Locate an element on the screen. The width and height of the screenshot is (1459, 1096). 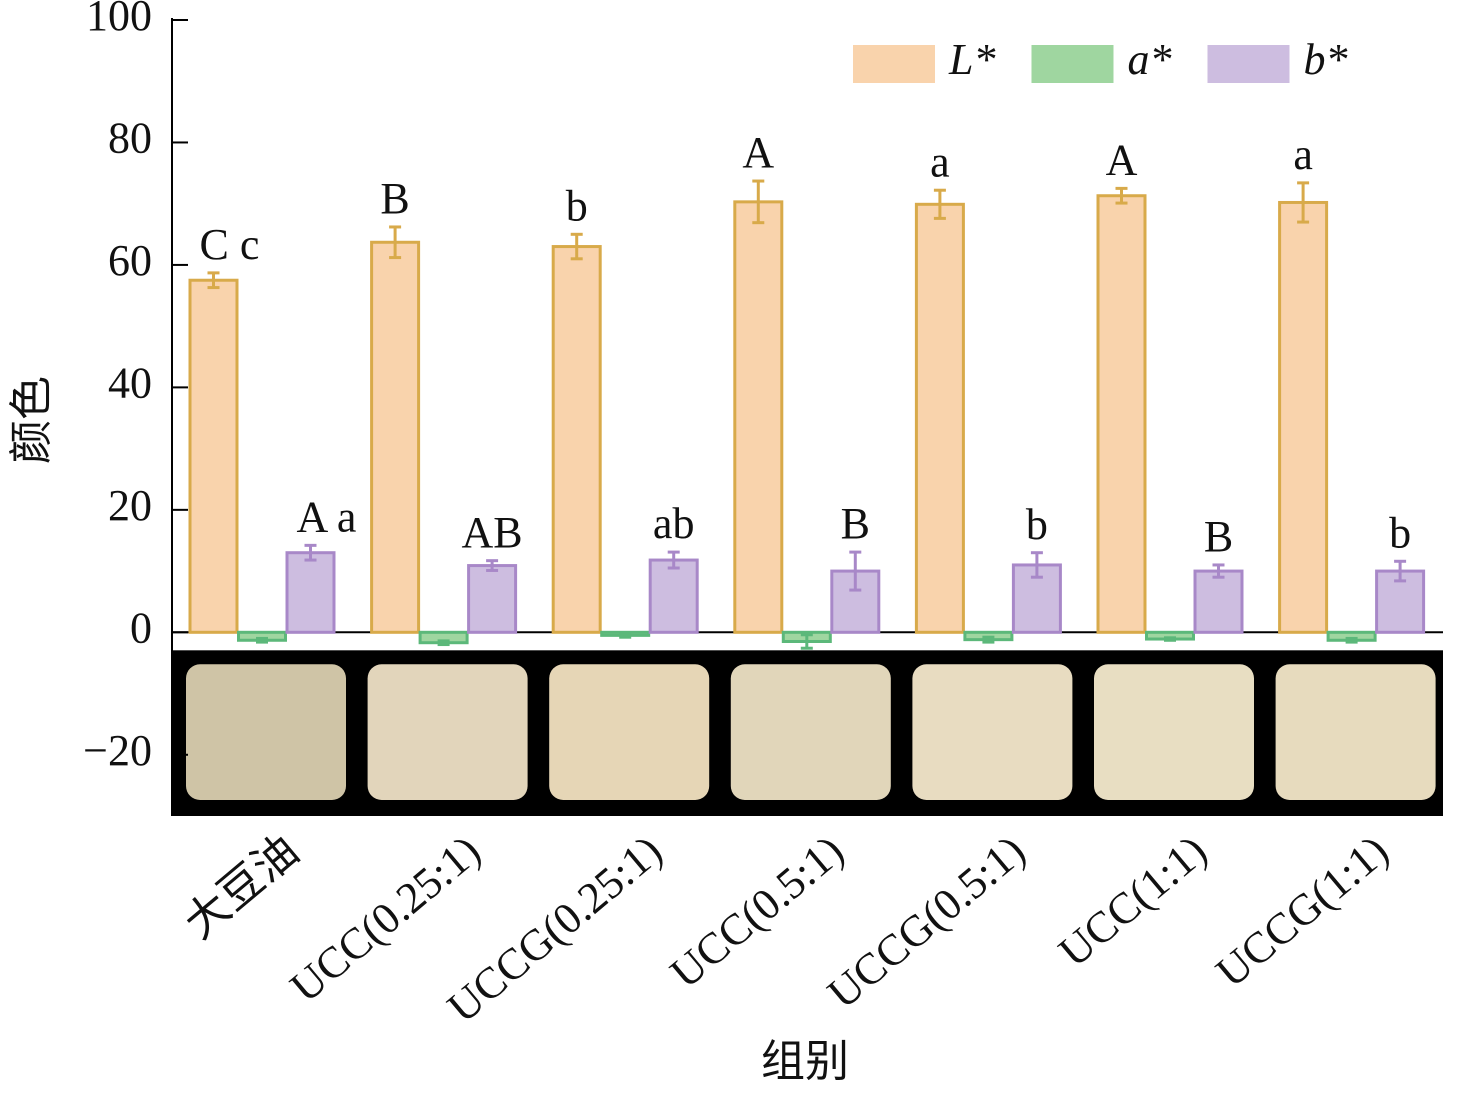
y-tick-label: −20 is located at coordinates (117, 750).